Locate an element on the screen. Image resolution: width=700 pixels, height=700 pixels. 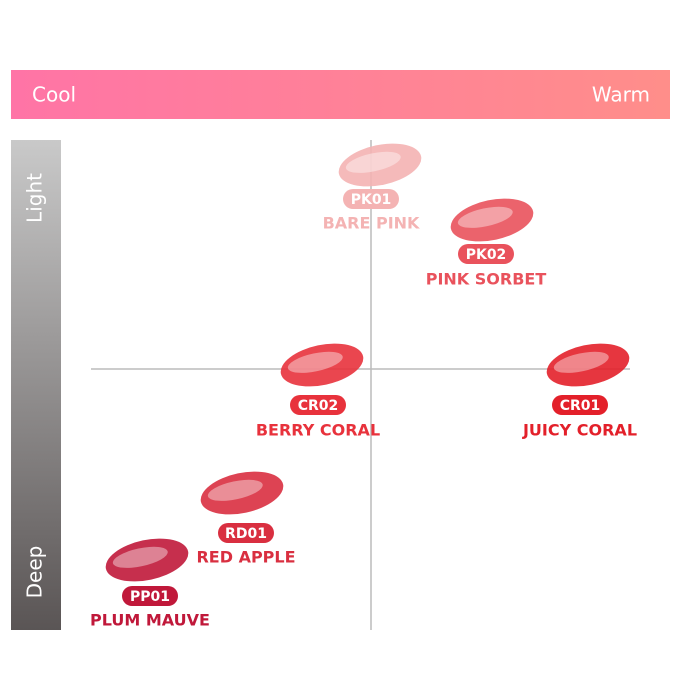
product-code: PP01 is located at coordinates (150, 597).